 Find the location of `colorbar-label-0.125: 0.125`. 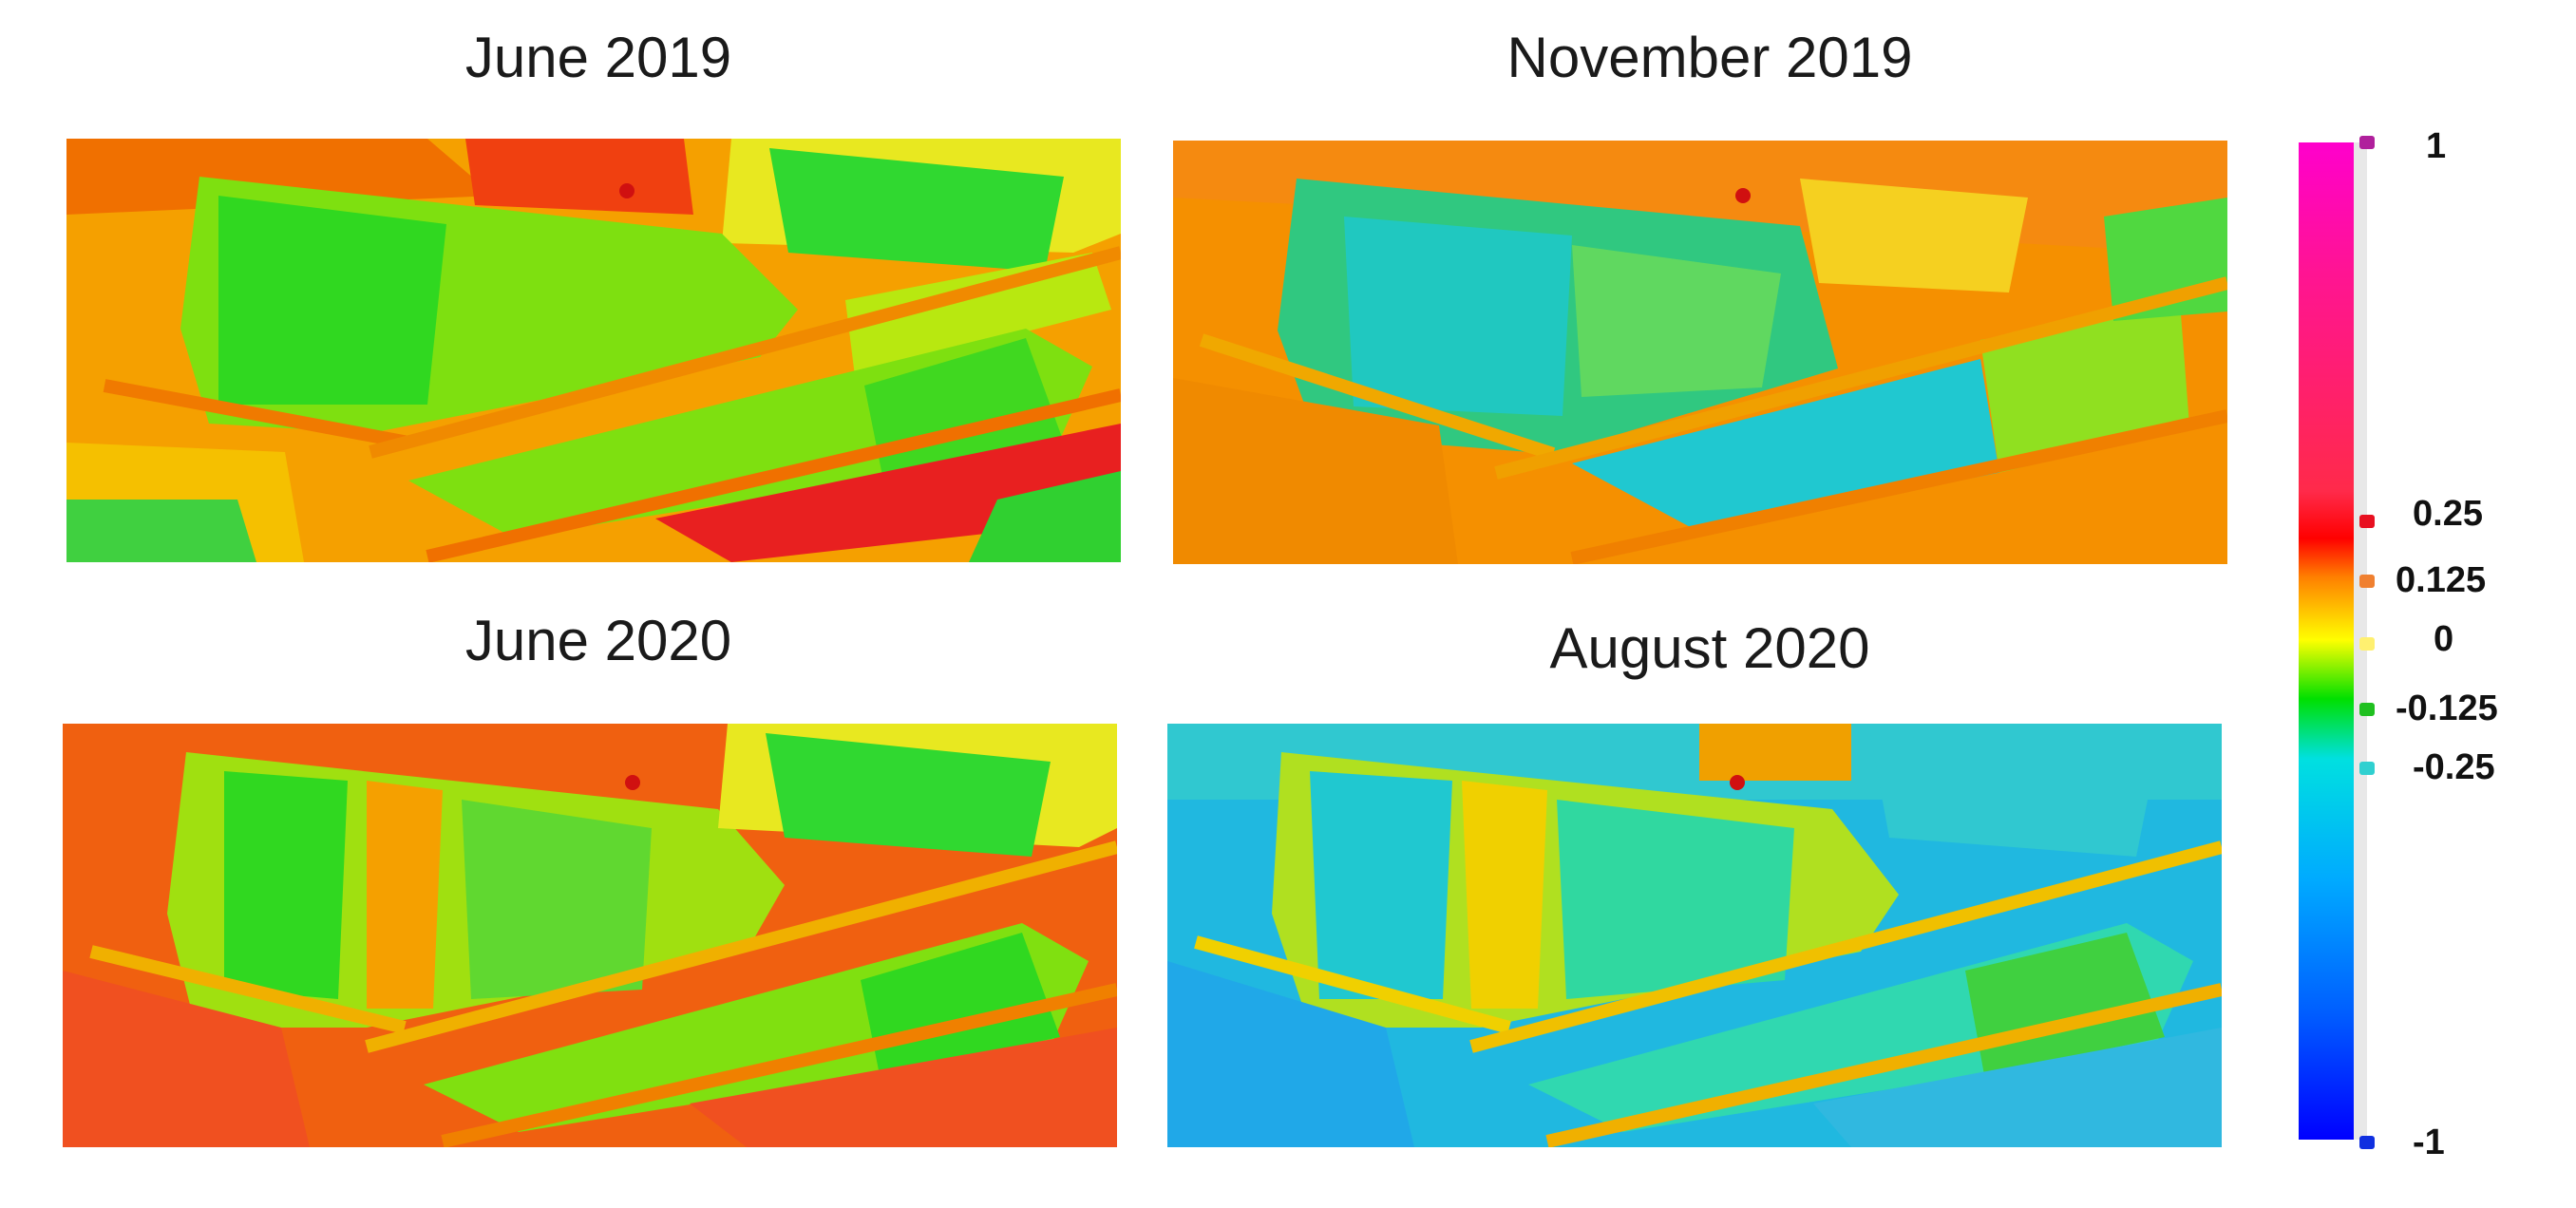

colorbar-label-0.125: 0.125 is located at coordinates (2441, 580).